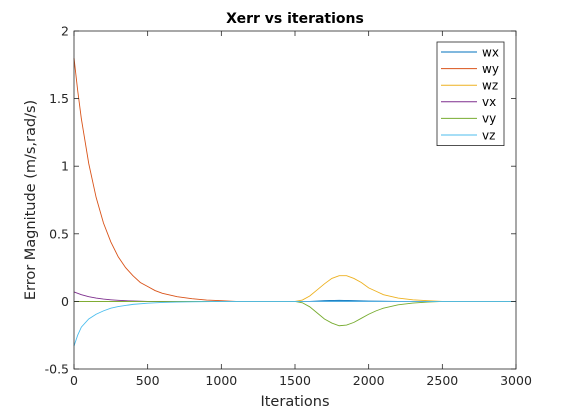 The width and height of the screenshot is (570, 413). Describe the element at coordinates (516, 380) in the screenshot. I see `x-tick-label: 3000` at that location.